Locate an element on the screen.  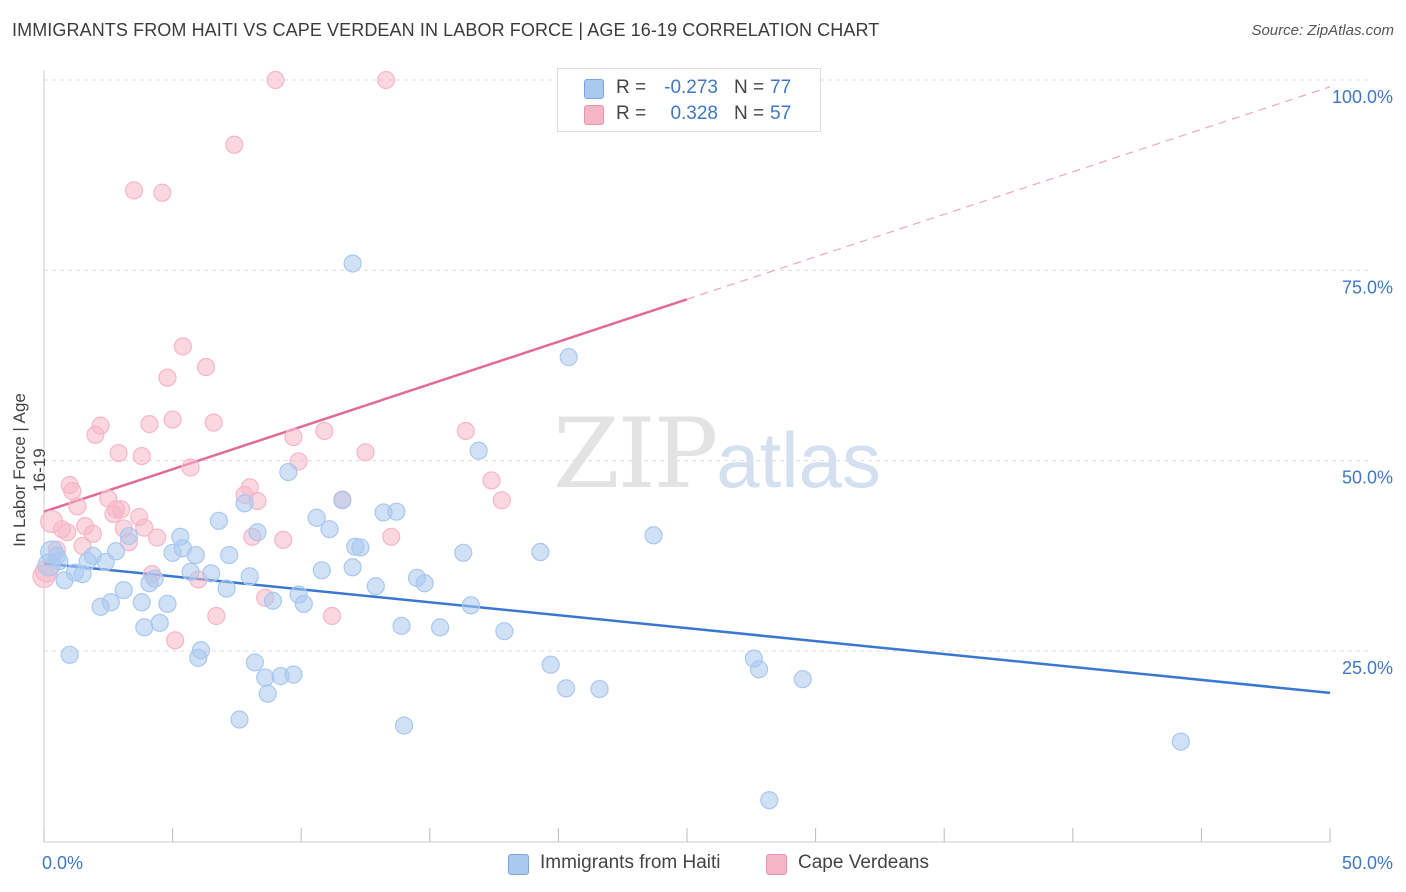
legend-r-value: 0.328 is located at coordinates (694, 113).